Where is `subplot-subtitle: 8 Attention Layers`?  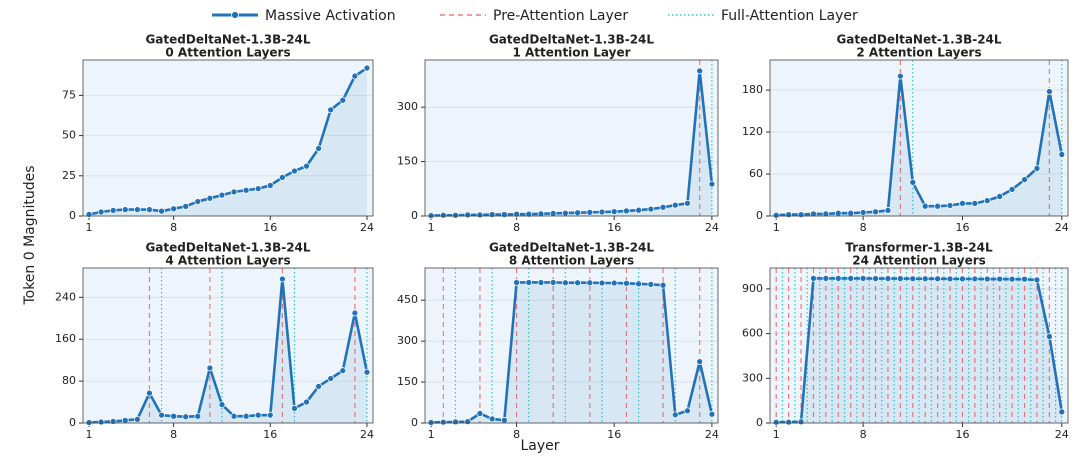 subplot-subtitle: 8 Attention Layers is located at coordinates (571, 261).